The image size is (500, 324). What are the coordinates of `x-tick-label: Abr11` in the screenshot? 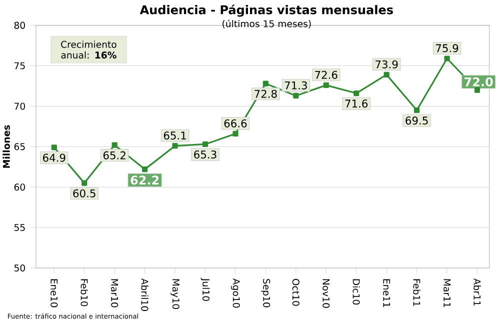 It's located at (477, 292).